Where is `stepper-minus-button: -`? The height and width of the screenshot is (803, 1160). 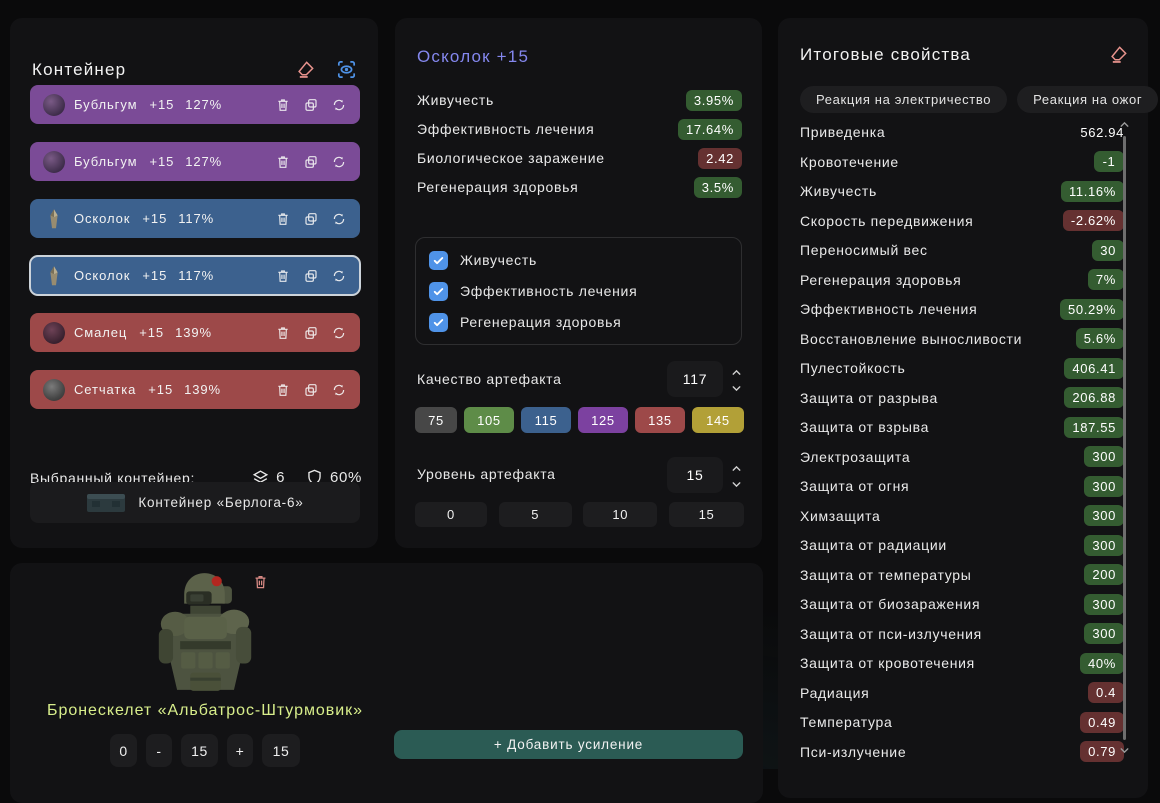
stepper-minus-button: - is located at coordinates (159, 750).